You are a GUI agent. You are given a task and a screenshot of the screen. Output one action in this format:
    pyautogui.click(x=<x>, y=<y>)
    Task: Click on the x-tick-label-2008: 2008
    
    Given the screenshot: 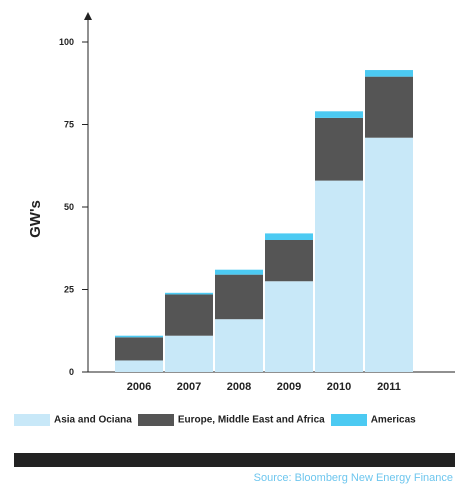 What is the action you would take?
    pyautogui.click(x=239, y=387)
    